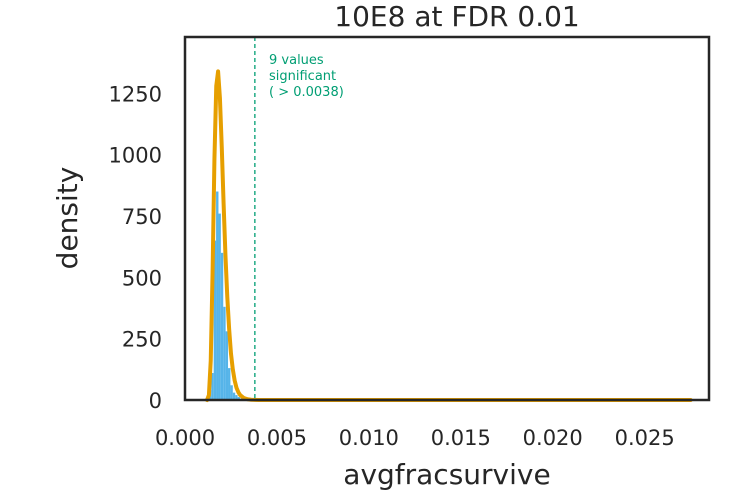  Describe the element at coordinates (142, 278) in the screenshot. I see `y-tick-label-2: 500` at that location.